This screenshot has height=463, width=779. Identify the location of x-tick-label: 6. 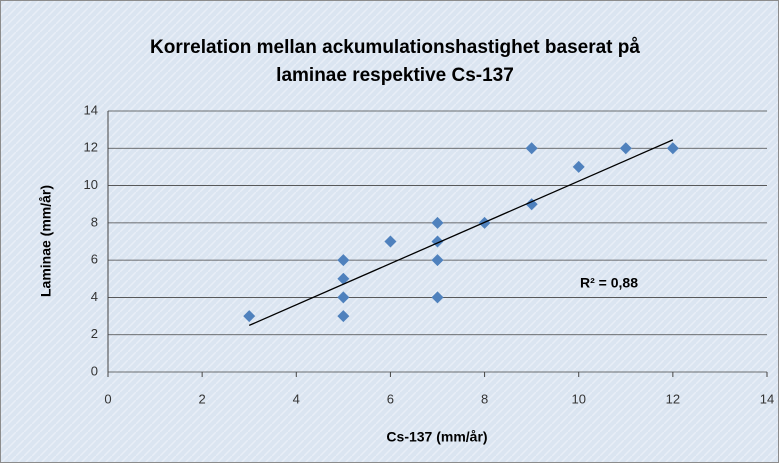
(390, 398).